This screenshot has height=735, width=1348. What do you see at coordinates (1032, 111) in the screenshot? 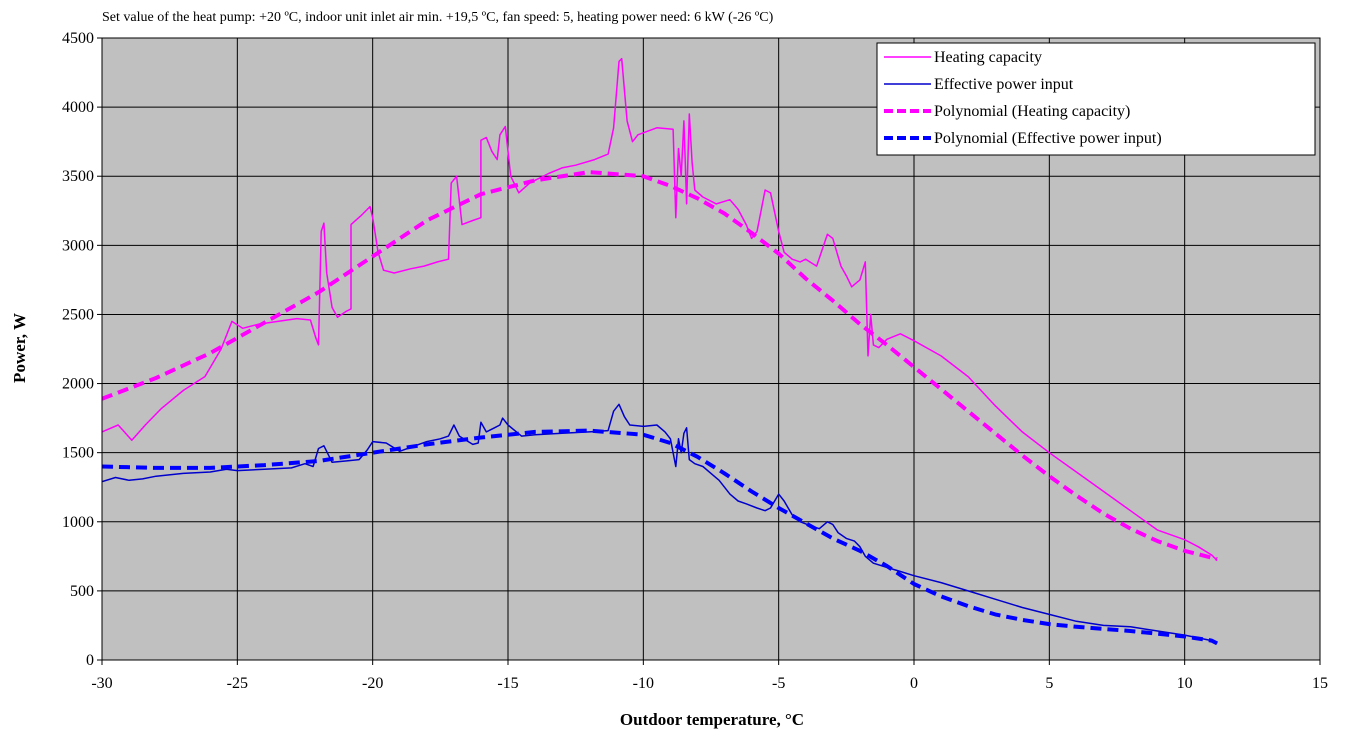
I see `legend-entry-label: Polynomial (Heating capacity)` at bounding box center [1032, 111].